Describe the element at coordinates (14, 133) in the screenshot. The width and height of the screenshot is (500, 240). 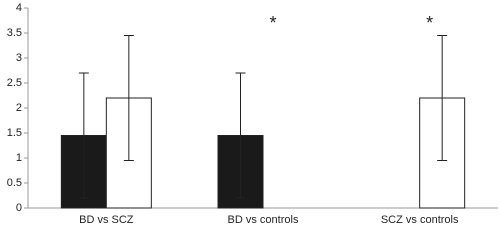
I see `y-tick-label: 1.5` at that location.